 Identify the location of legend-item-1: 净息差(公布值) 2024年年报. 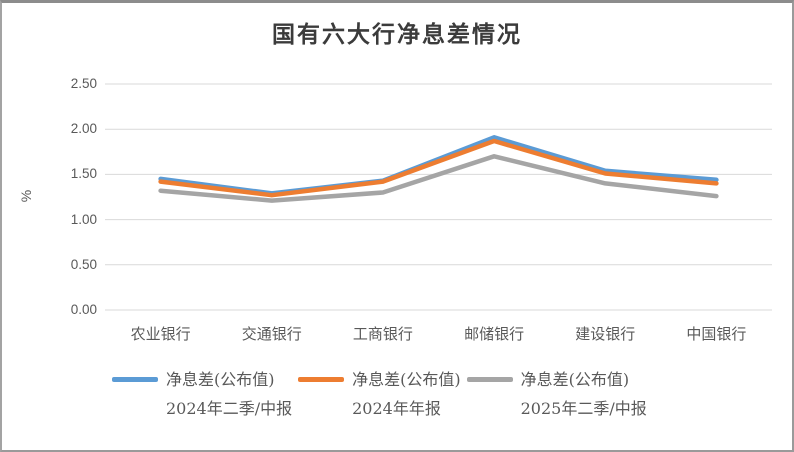
(379, 394).